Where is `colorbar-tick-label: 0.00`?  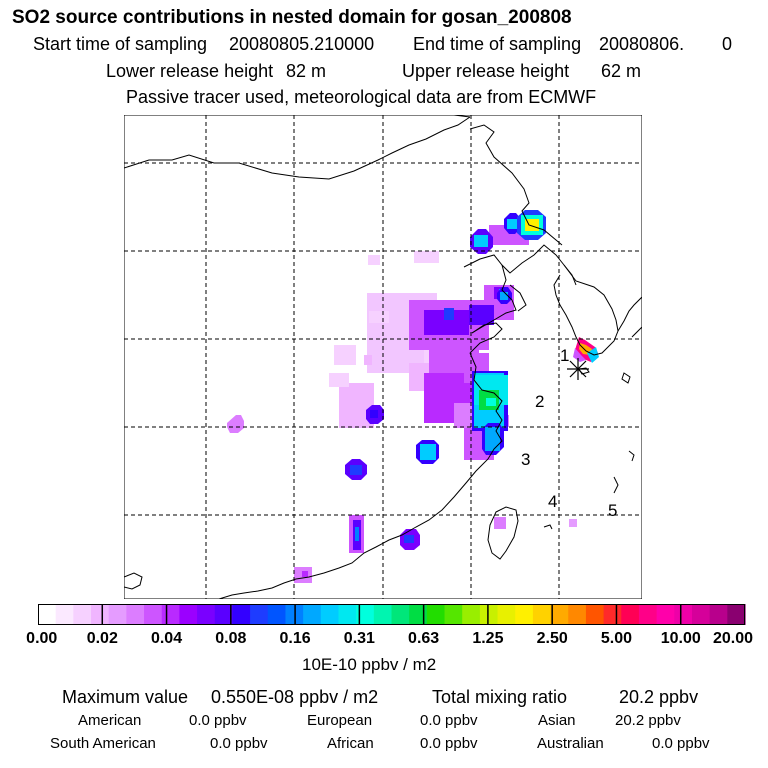
colorbar-tick-label: 0.00 is located at coordinates (42, 638).